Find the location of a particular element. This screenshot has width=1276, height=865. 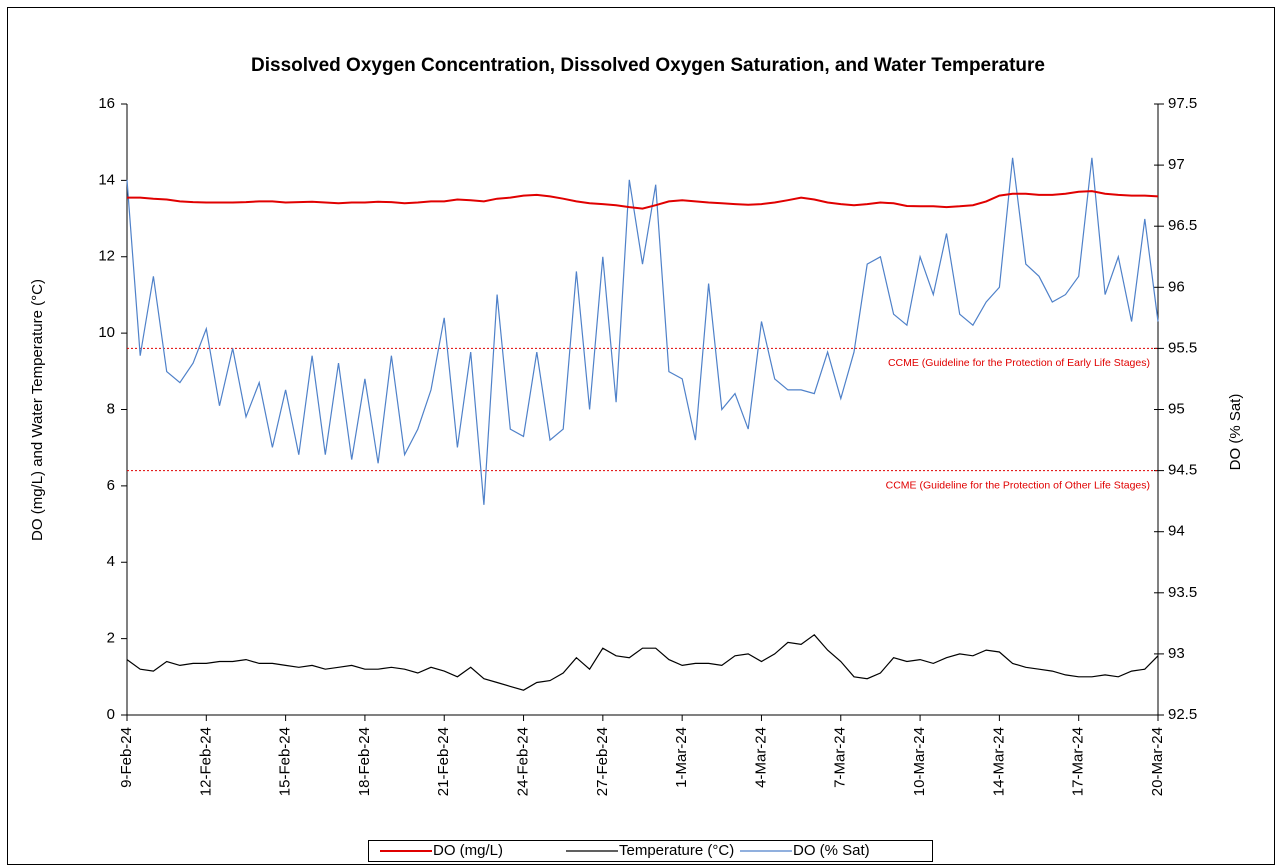

y-tick-label: 14 is located at coordinates (106, 179).